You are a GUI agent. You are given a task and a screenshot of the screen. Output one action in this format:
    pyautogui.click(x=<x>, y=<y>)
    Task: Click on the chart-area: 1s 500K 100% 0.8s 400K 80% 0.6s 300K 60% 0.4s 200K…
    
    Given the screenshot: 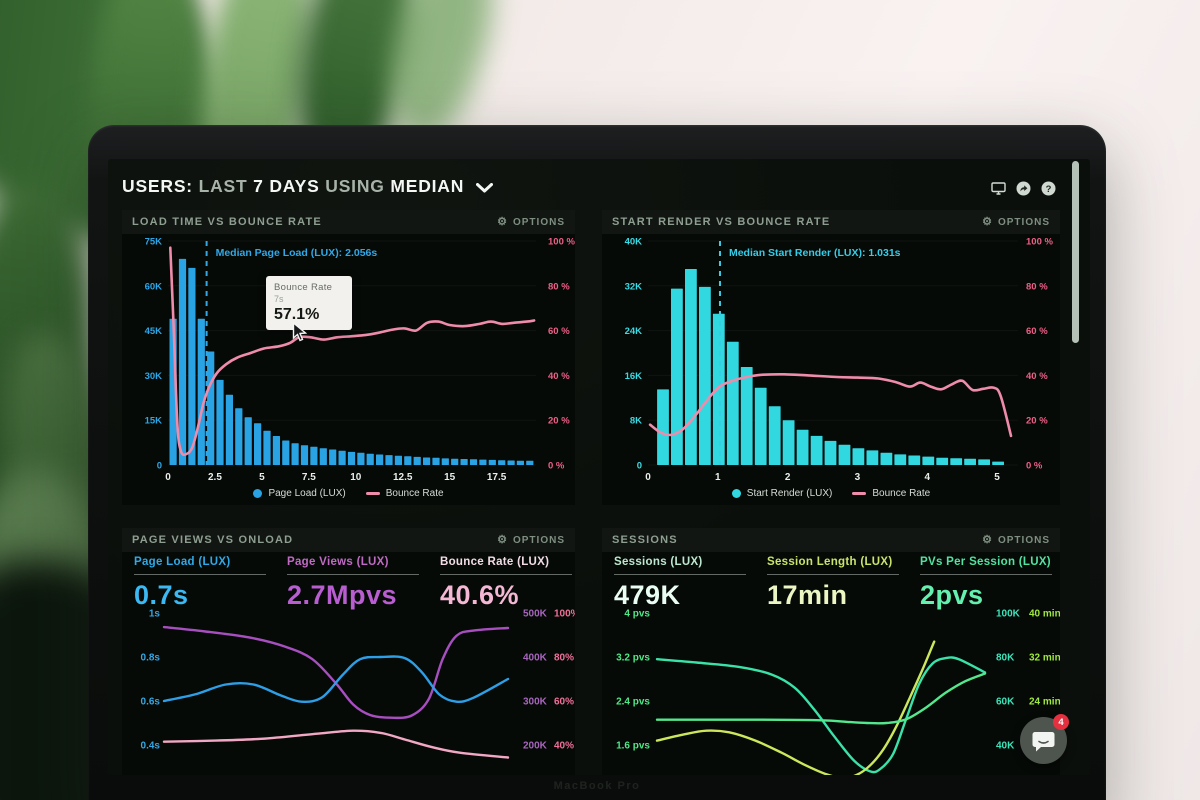 What is the action you would take?
    pyautogui.click(x=348, y=691)
    